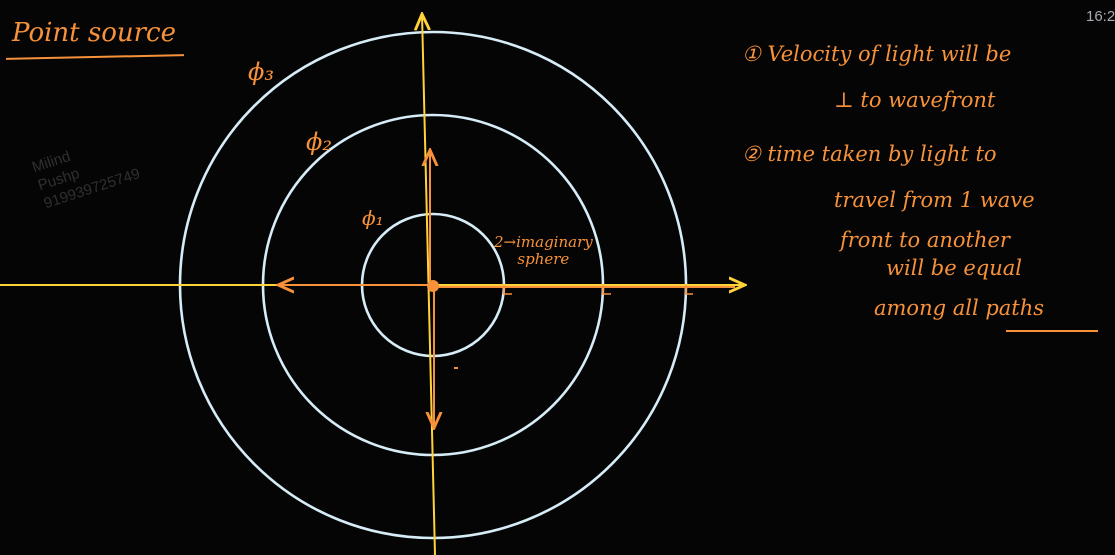 This screenshot has width=1115, height=555. I want to click on note-1-line-1: ① Velocity of light will be, so click(877, 54).